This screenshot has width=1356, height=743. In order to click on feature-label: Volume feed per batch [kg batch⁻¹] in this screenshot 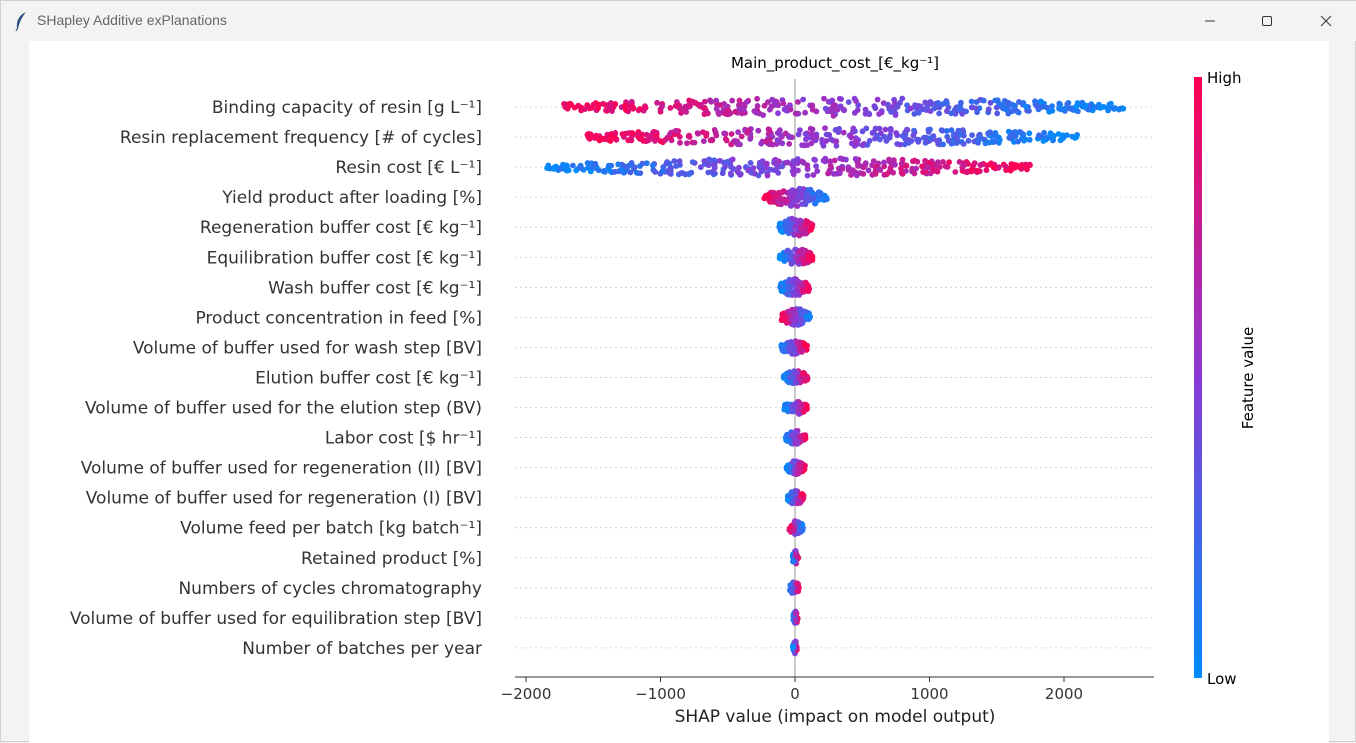, I will do `click(331, 529)`.